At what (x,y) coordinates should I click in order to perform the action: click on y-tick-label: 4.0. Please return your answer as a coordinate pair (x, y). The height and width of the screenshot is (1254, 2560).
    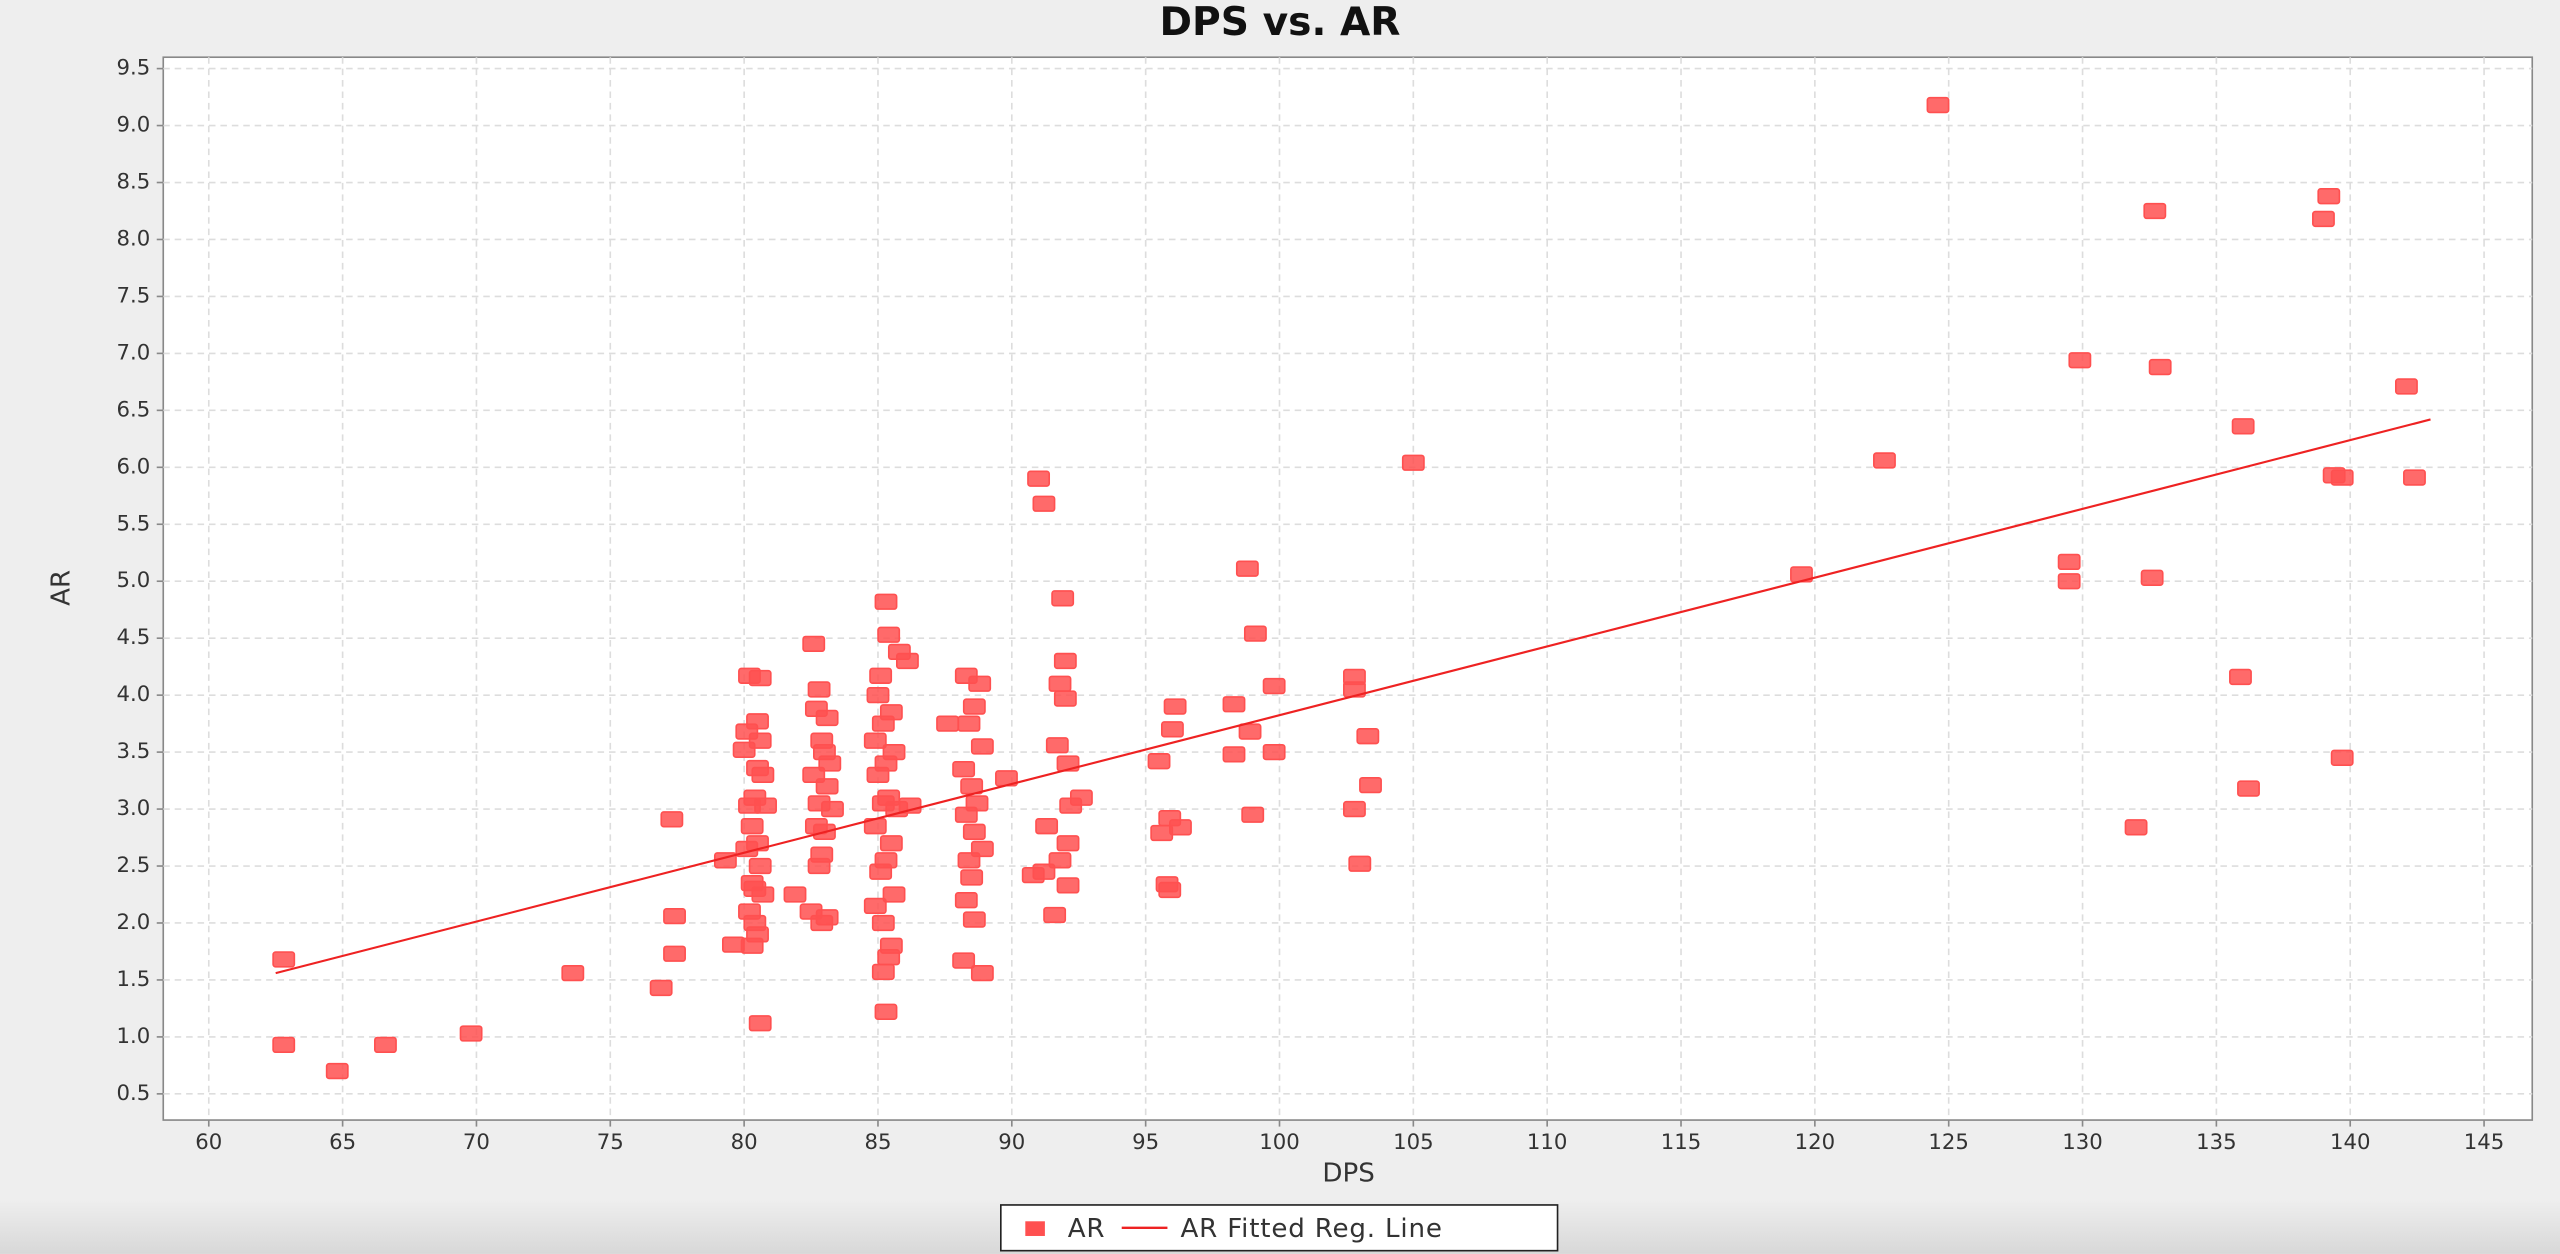
    Looking at the image, I should click on (133, 694).